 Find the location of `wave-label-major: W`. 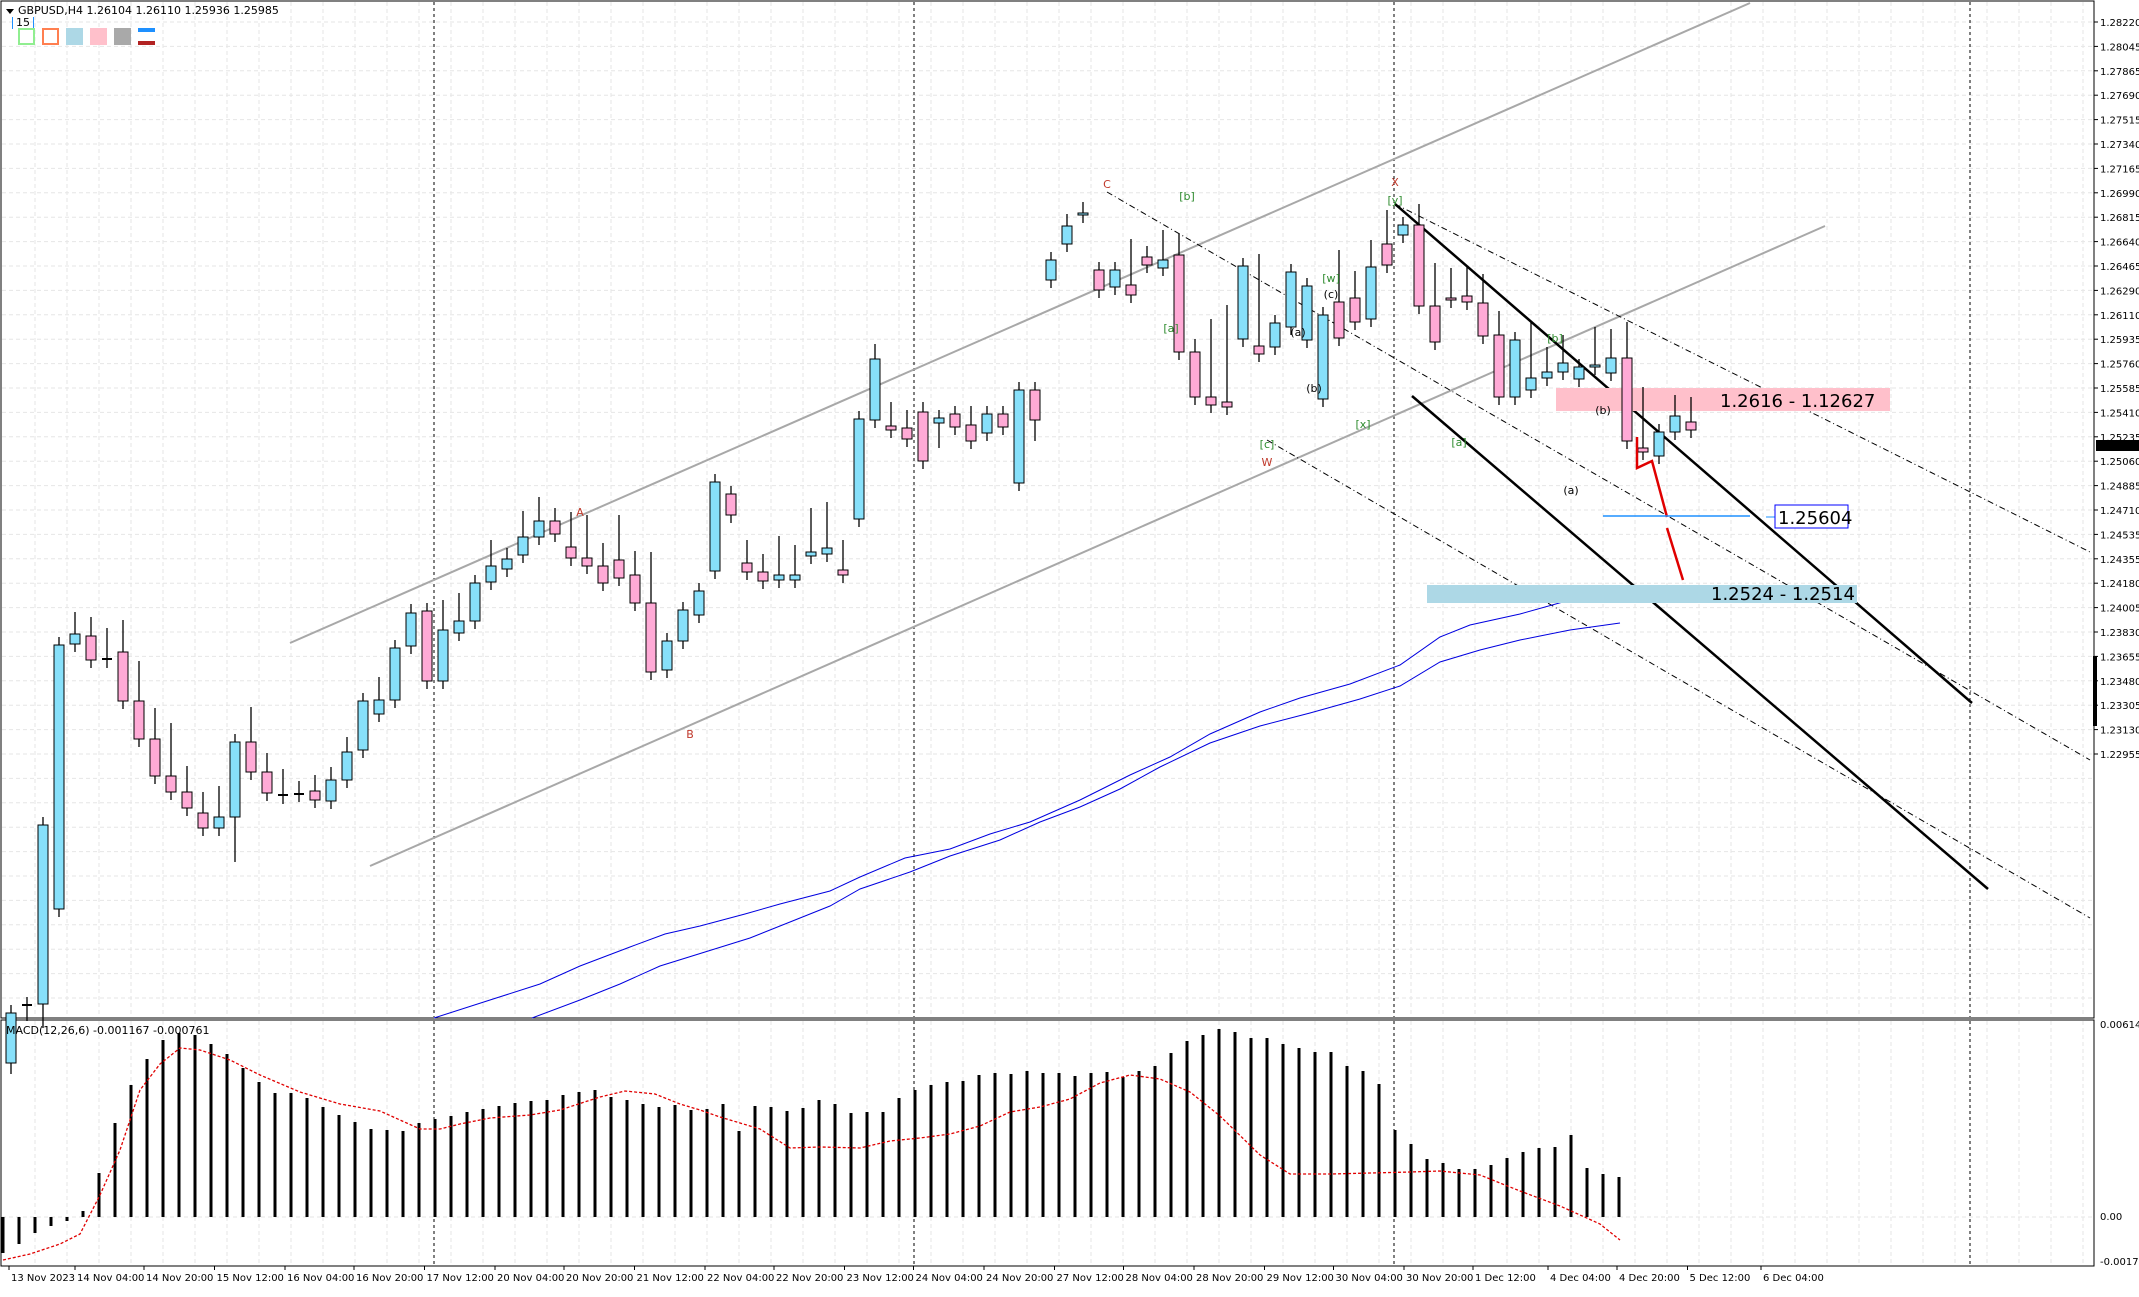

wave-label-major: W is located at coordinates (1267, 462).